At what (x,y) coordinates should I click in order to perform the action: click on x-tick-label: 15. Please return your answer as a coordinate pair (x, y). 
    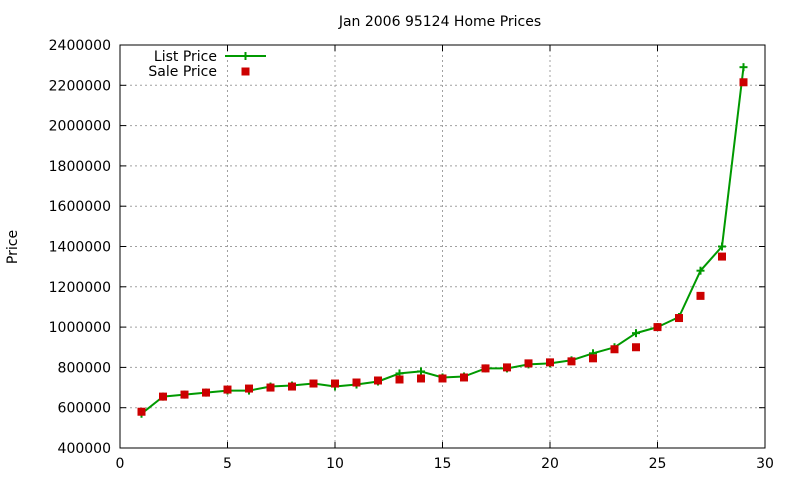
    Looking at the image, I should click on (443, 464).